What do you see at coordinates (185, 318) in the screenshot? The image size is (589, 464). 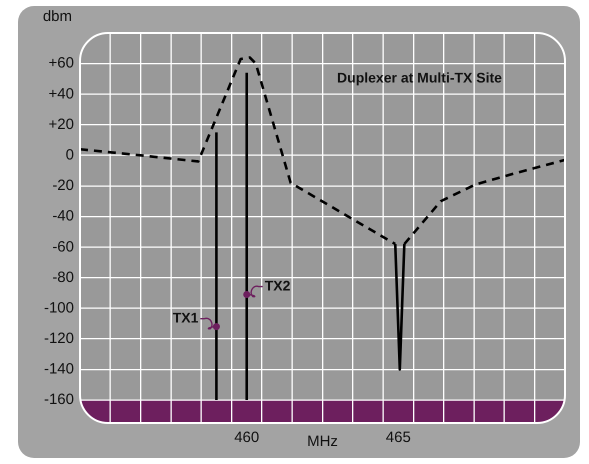 I see `annotation: TX1` at bounding box center [185, 318].